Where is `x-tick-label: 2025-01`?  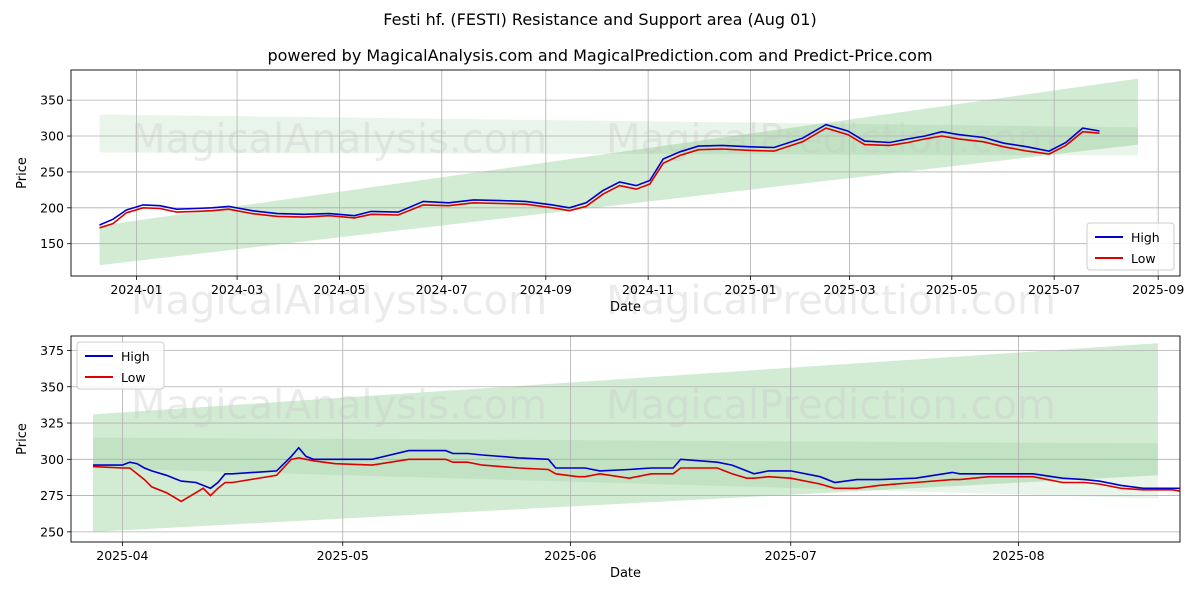 x-tick-label: 2025-01 is located at coordinates (750, 289).